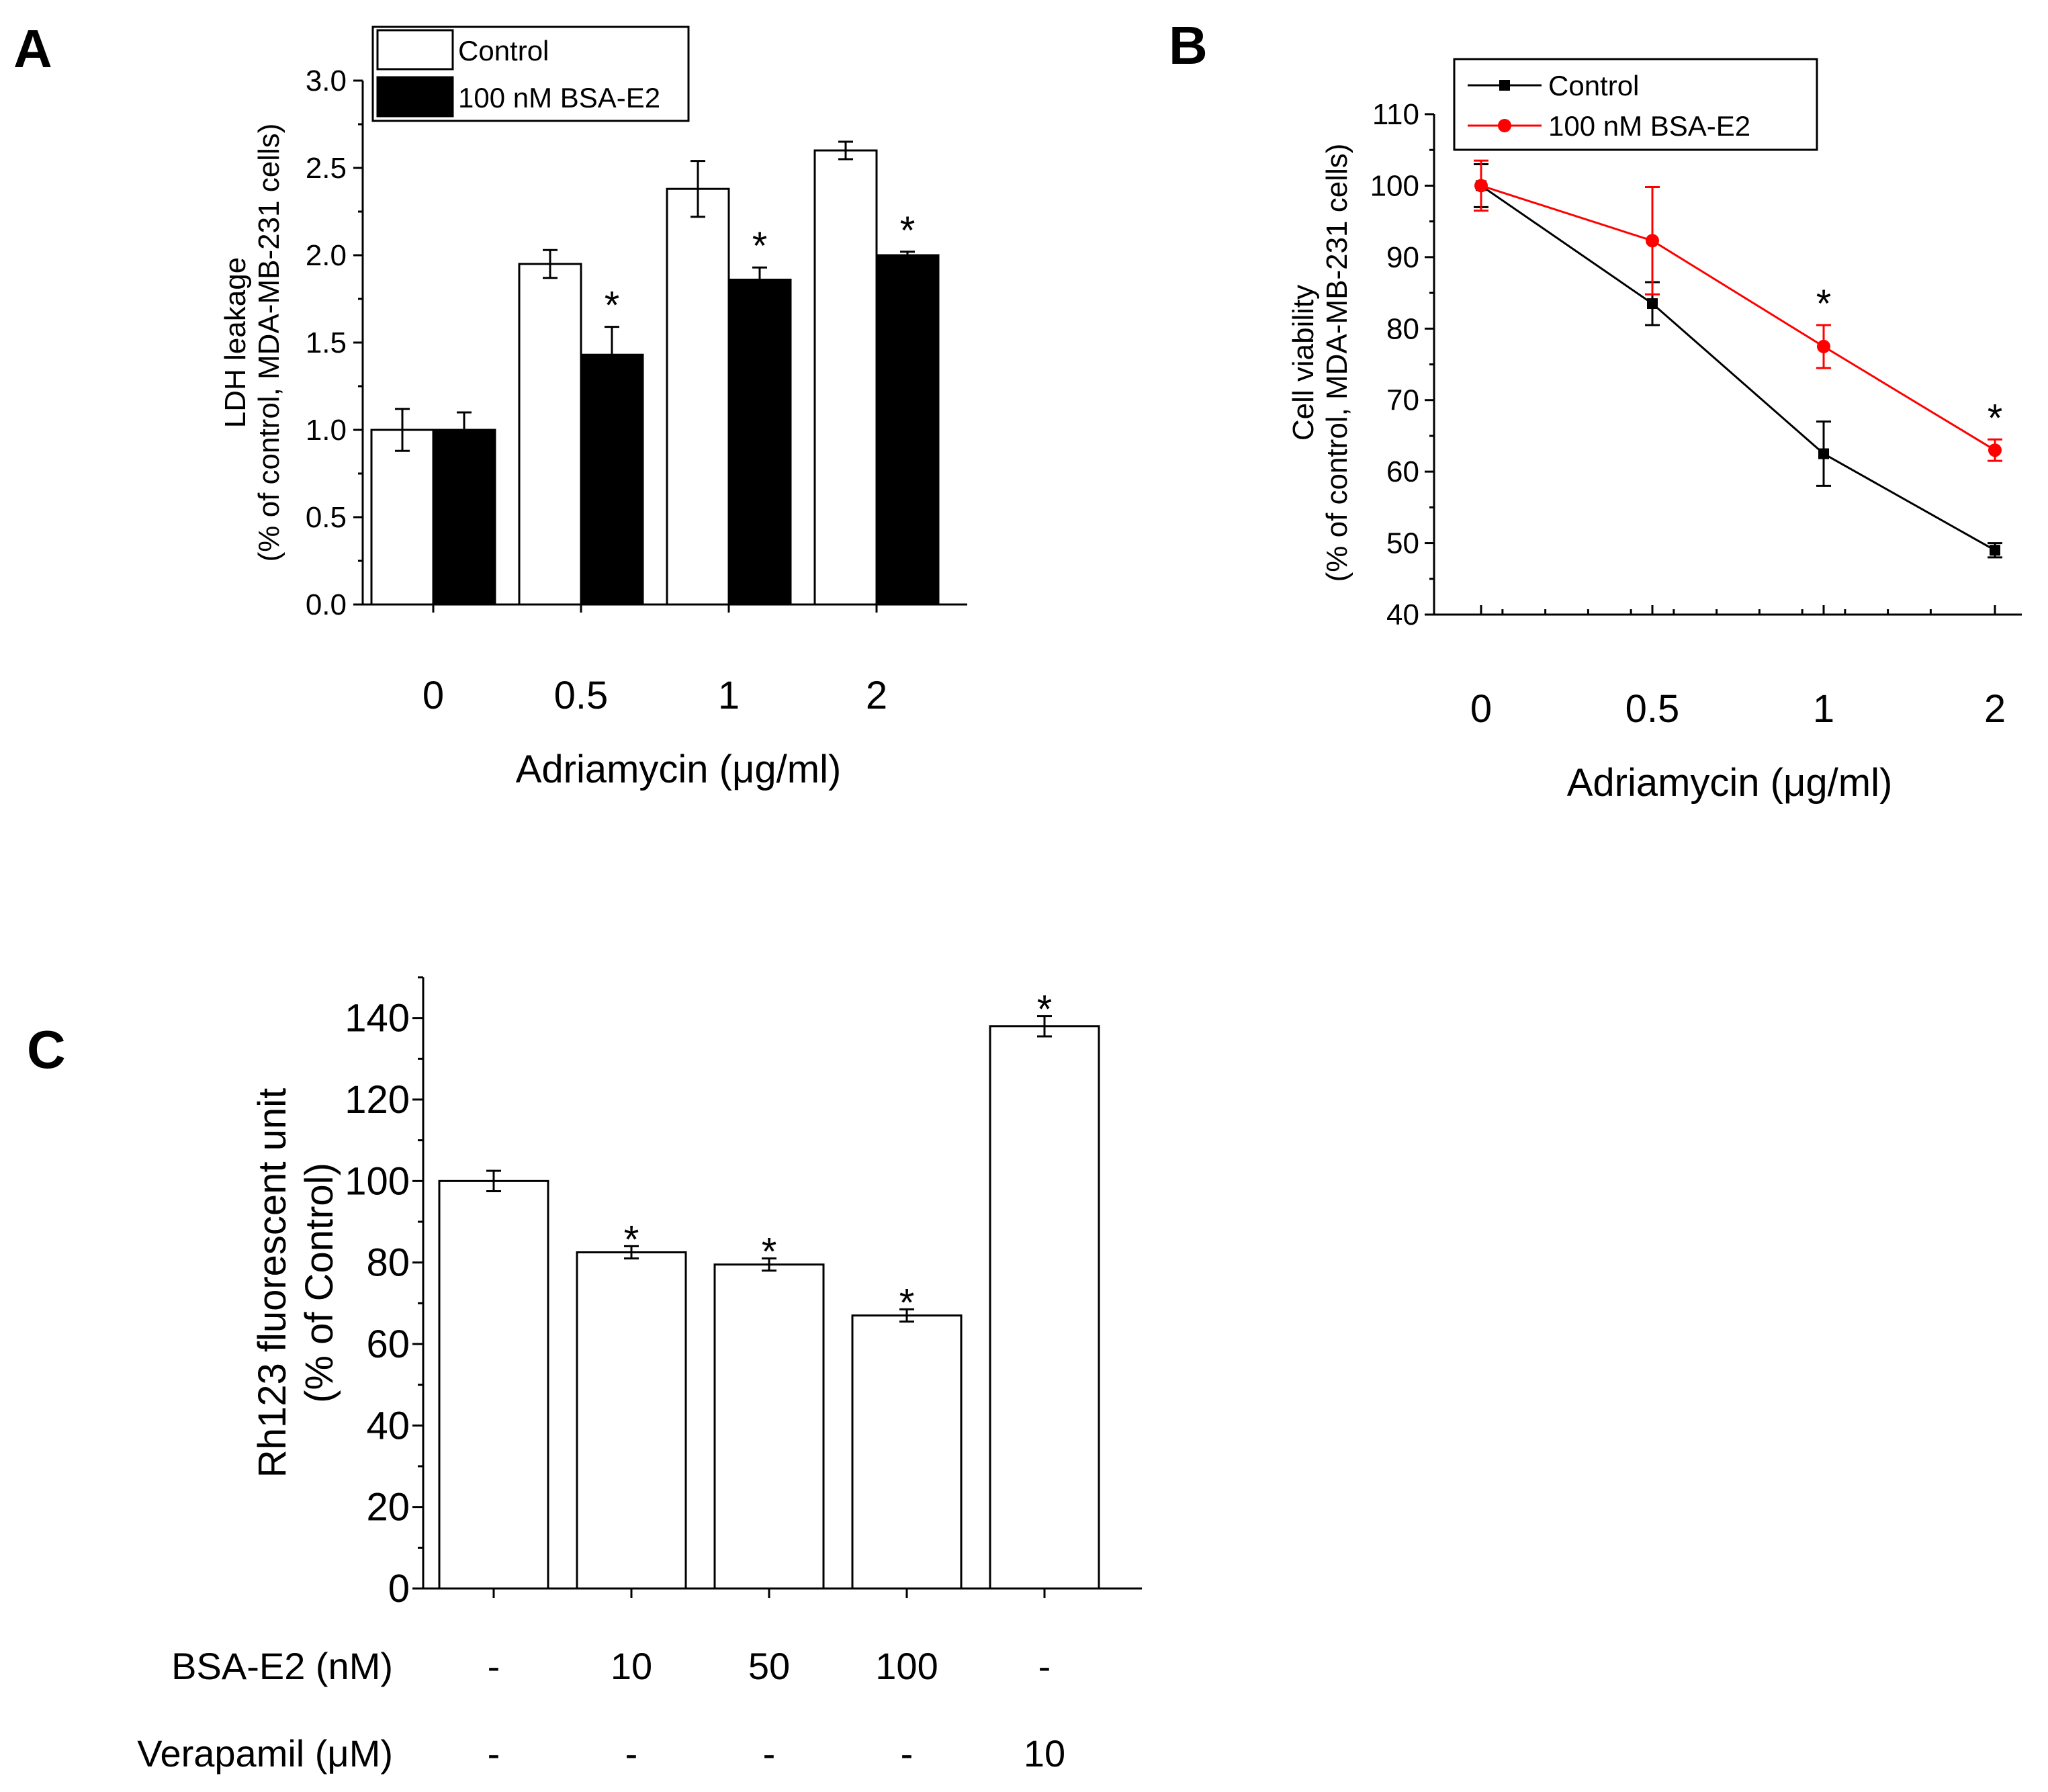 The width and height of the screenshot is (2048, 1792). What do you see at coordinates (503, 50) in the screenshot?
I see `a-legend-label-control: Control` at bounding box center [503, 50].